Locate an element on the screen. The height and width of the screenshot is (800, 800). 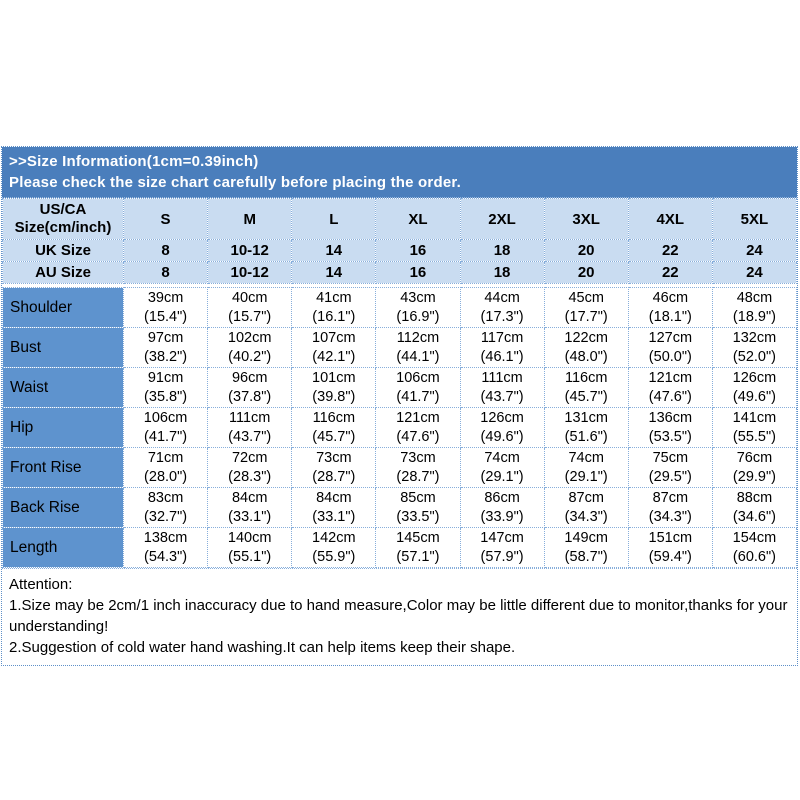
measurement-cell: 106cm (41.7") is located at coordinates (418, 387).